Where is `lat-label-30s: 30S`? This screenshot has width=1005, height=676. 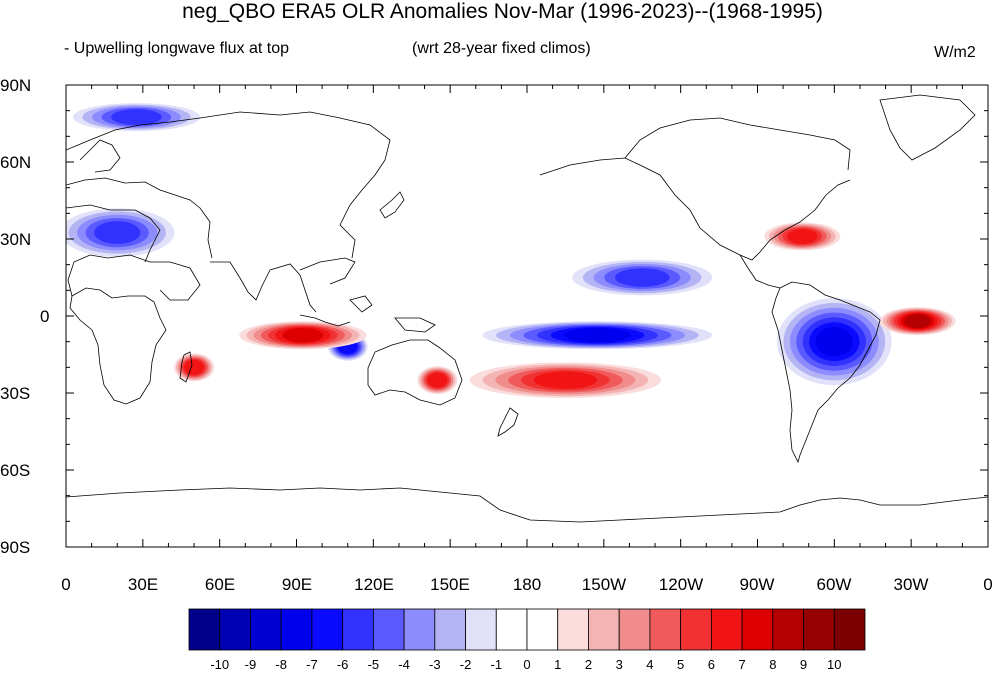
lat-label-30s: 30S is located at coordinates (15, 393).